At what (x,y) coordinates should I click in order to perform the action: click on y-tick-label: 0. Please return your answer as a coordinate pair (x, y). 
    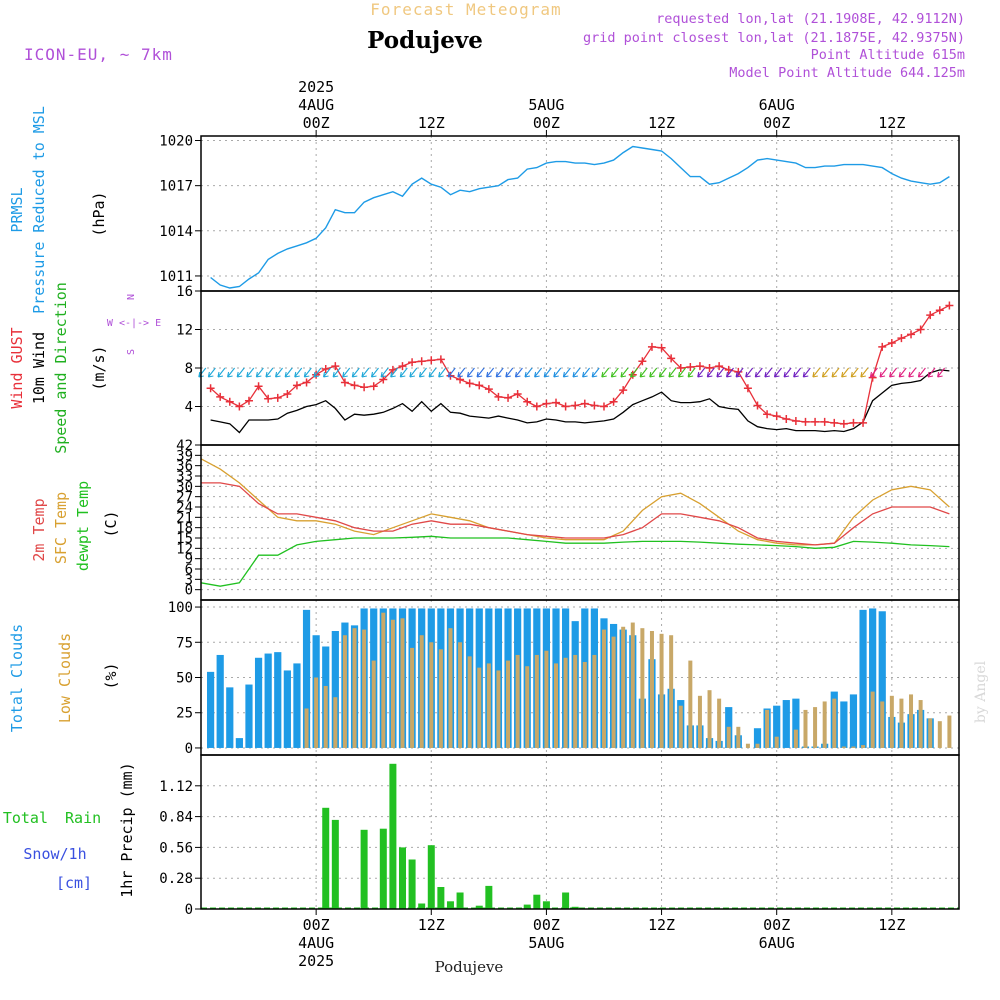
    Looking at the image, I should click on (189, 749).